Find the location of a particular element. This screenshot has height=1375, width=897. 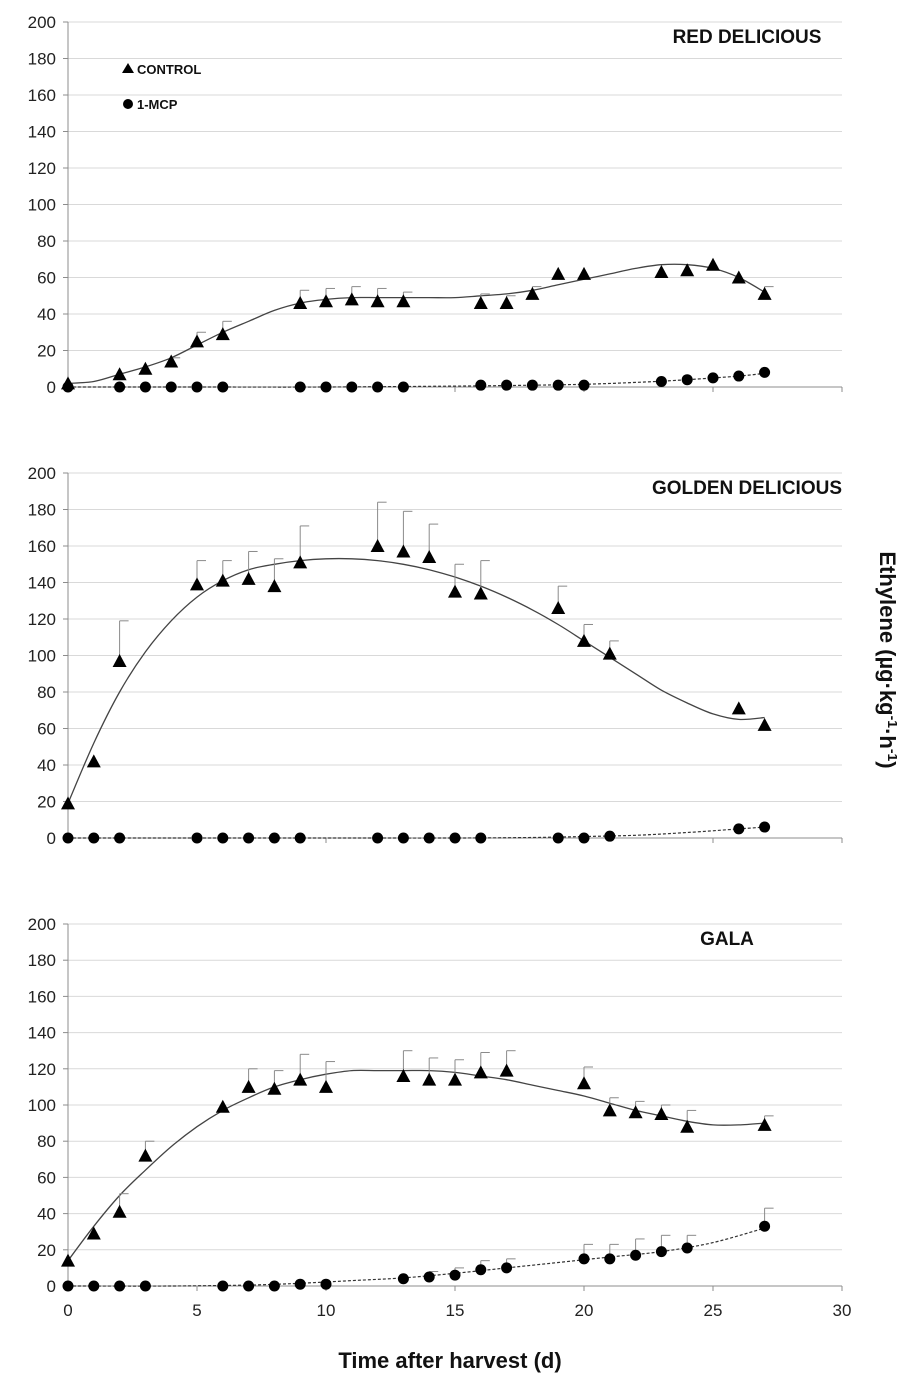

y-tick-label: 40 is located at coordinates (46, 765).